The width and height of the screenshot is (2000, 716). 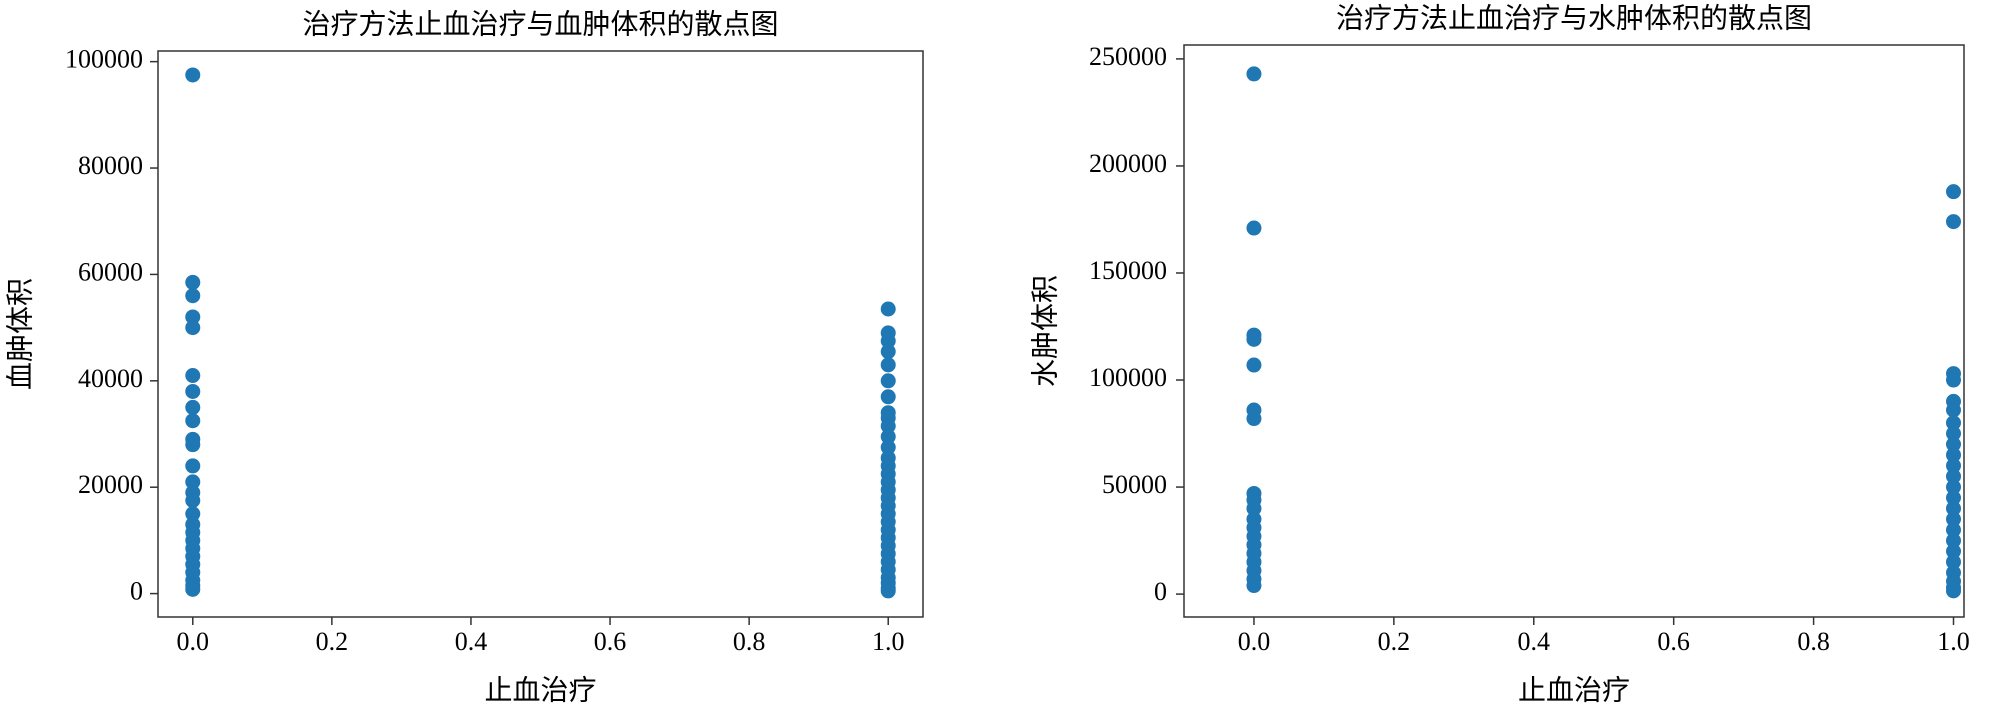 I want to click on y-axis-label: 血肿体积, so click(x=20, y=334).